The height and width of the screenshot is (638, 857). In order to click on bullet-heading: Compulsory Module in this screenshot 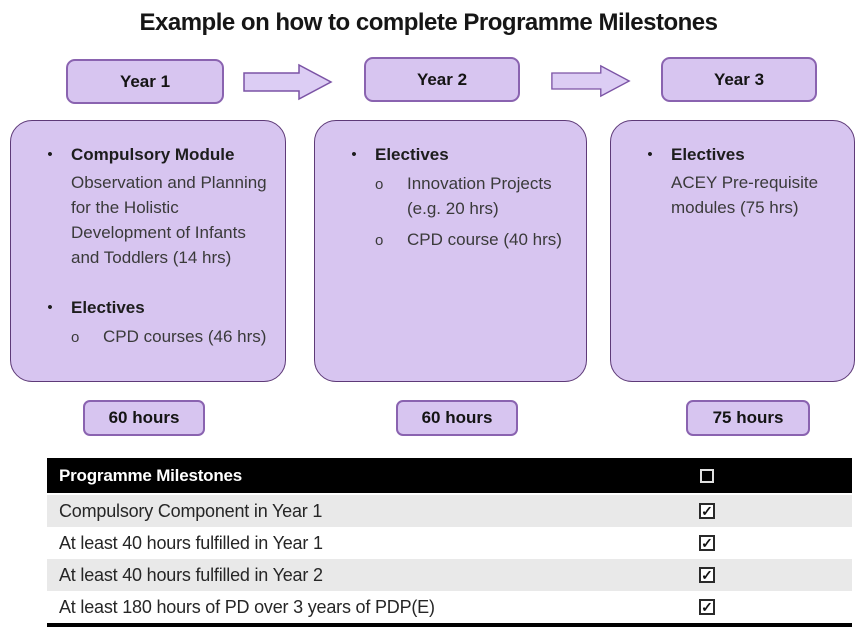, I will do `click(153, 154)`.